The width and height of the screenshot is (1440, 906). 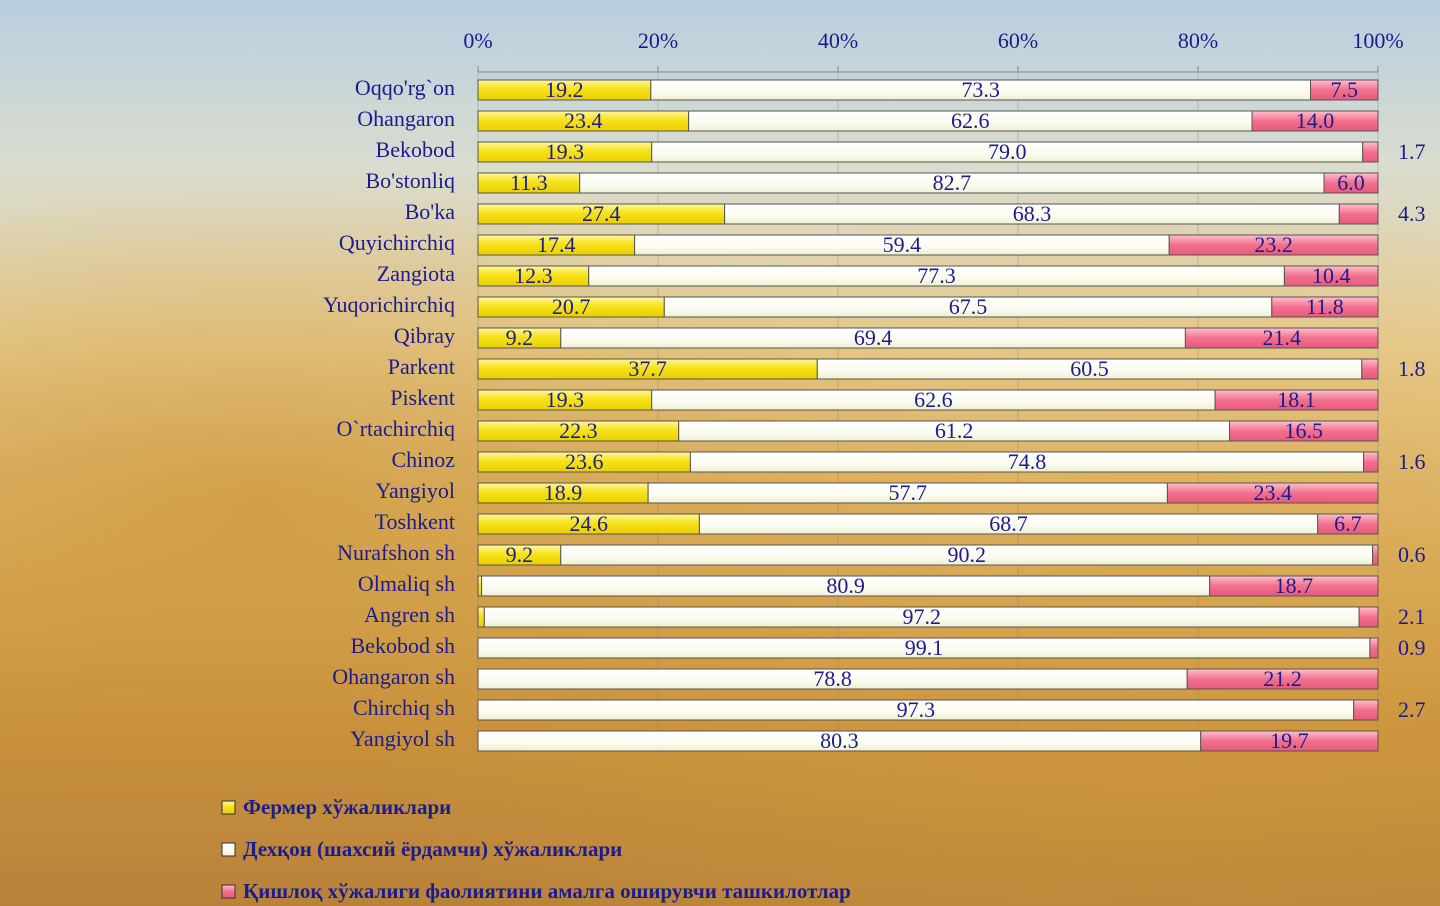 What do you see at coordinates (921, 616) in the screenshot?
I see `value-label: 97.2` at bounding box center [921, 616].